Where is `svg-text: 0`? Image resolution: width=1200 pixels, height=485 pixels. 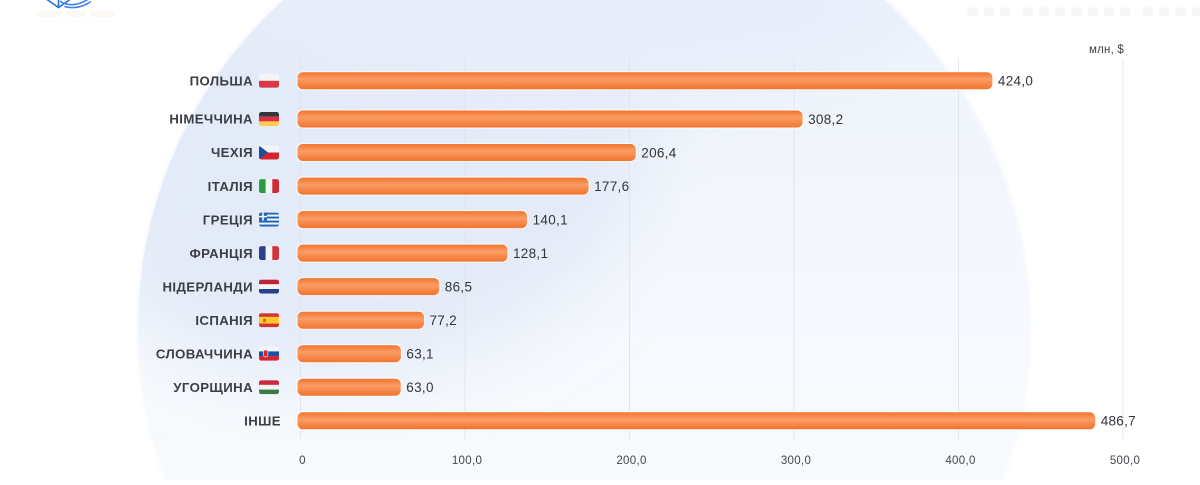
svg-text: 0 is located at coordinates (302, 461).